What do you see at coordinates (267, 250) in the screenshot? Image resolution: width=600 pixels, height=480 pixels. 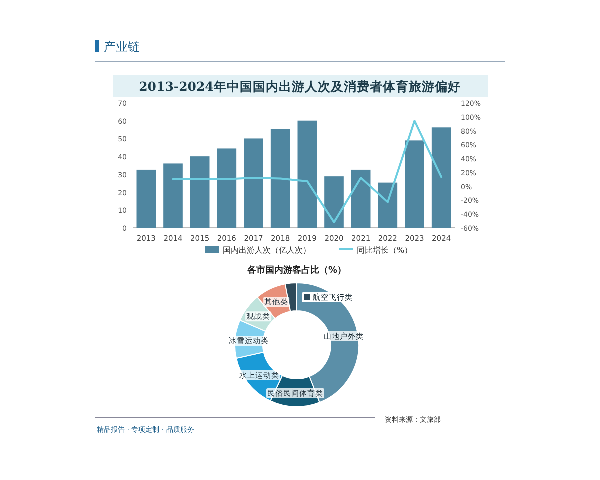 I see `legend-label: 国内出游人次（亿人次）` at bounding box center [267, 250].